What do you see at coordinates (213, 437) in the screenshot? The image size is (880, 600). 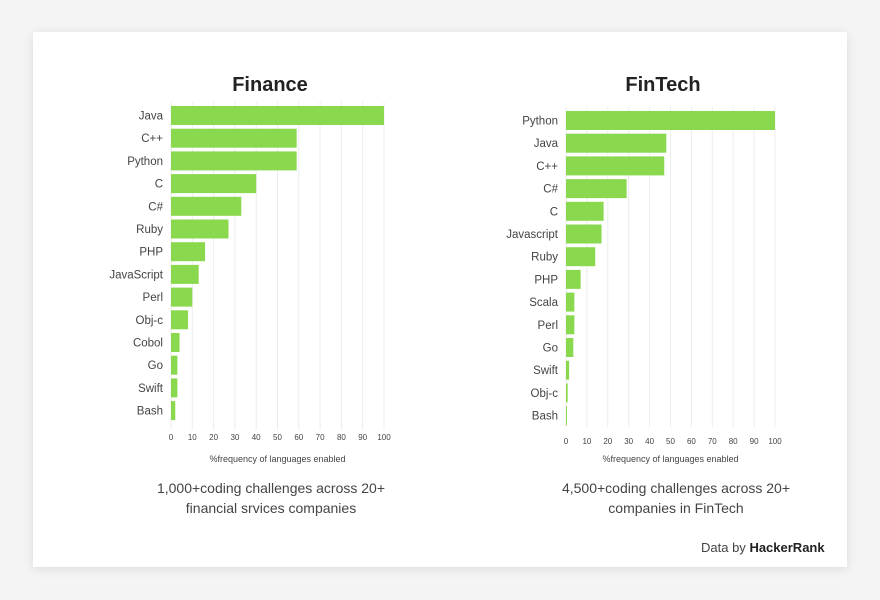 I see `finance-x-tick-label: 20` at bounding box center [213, 437].